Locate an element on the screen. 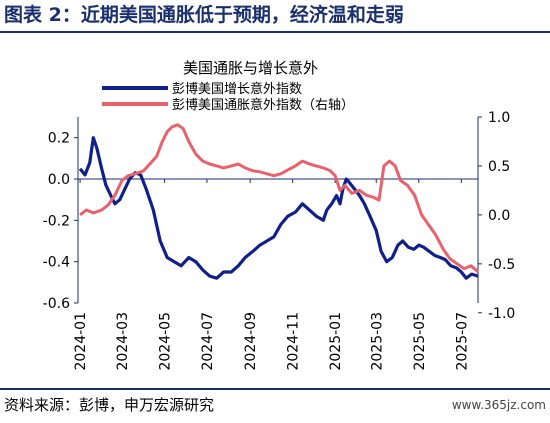  left-tick-label: -0.4 is located at coordinates (56, 263).